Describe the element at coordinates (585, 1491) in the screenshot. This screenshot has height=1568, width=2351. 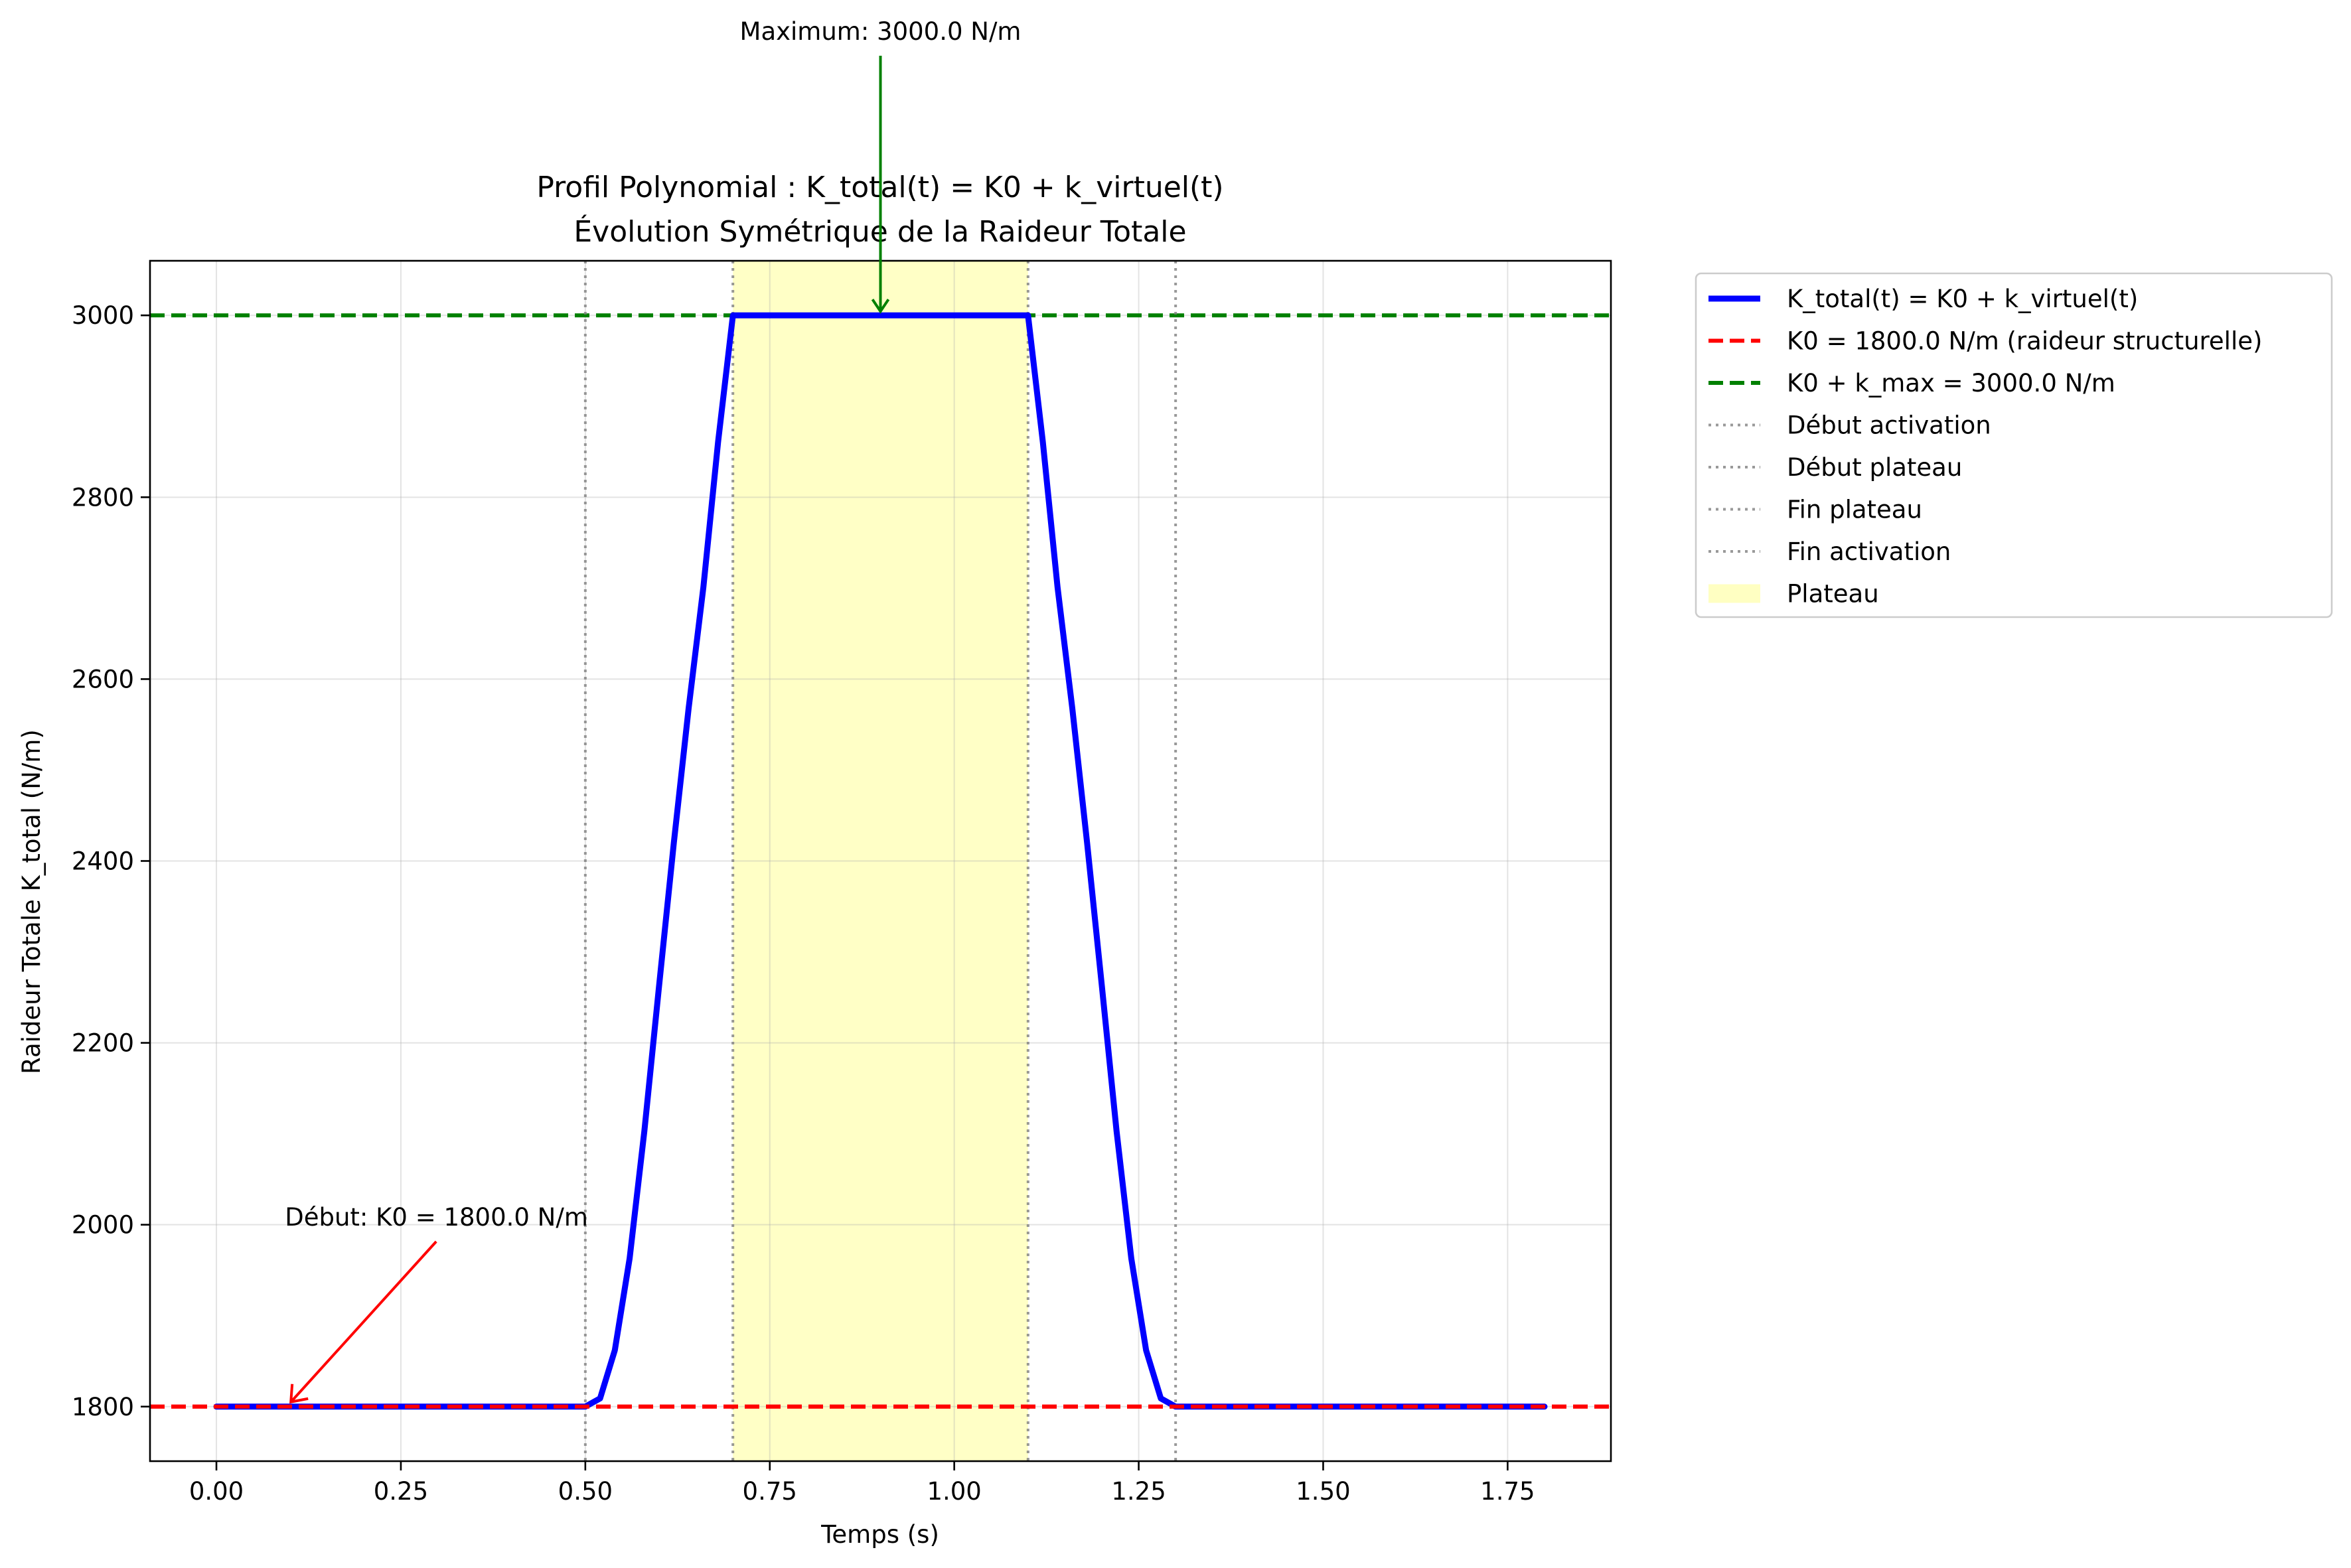
I see `x-tick-label: 0.50` at that location.